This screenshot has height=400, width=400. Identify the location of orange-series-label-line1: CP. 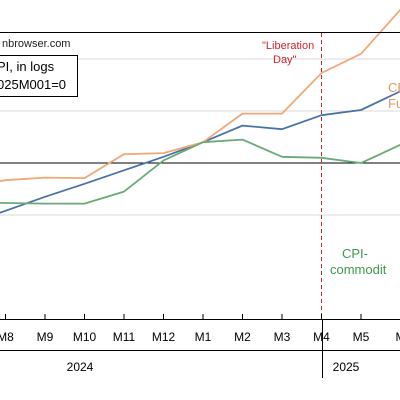
(394, 87).